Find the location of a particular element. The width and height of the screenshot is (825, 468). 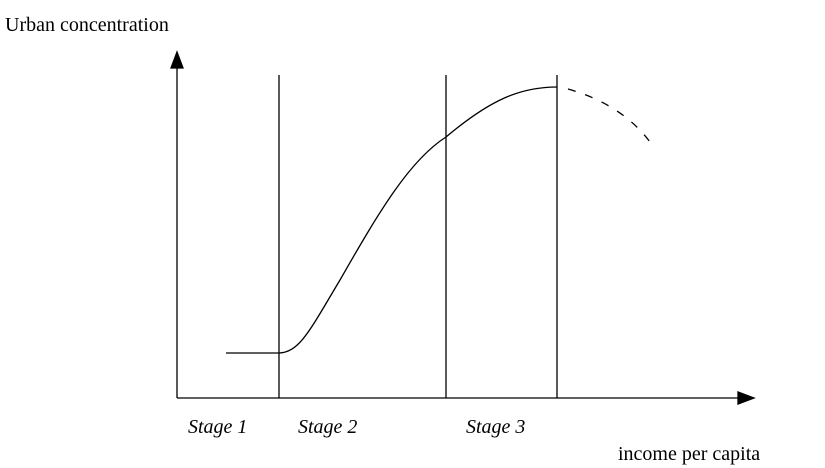

curve-projection is located at coordinates (609, 115).